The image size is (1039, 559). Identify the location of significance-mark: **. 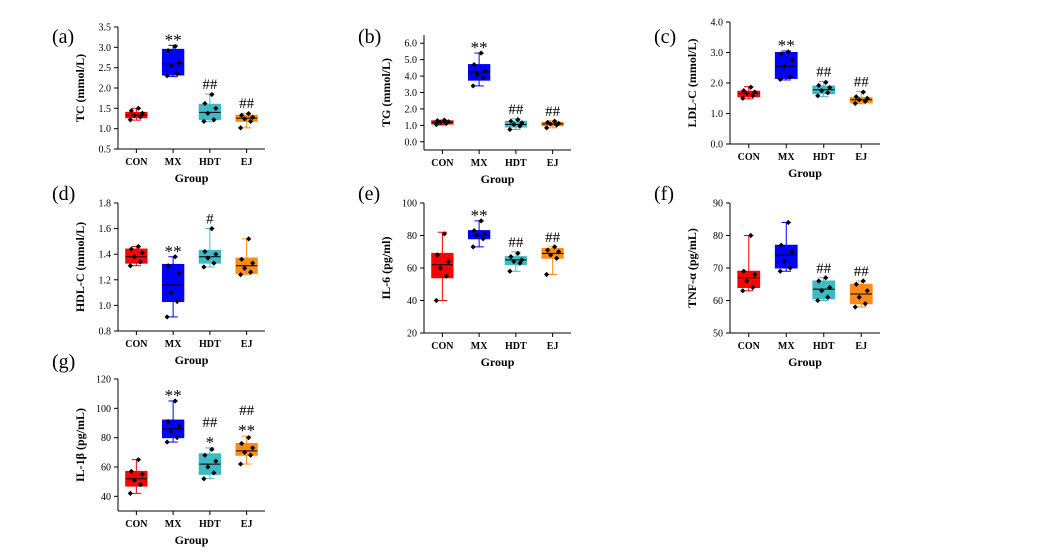
(479, 215).